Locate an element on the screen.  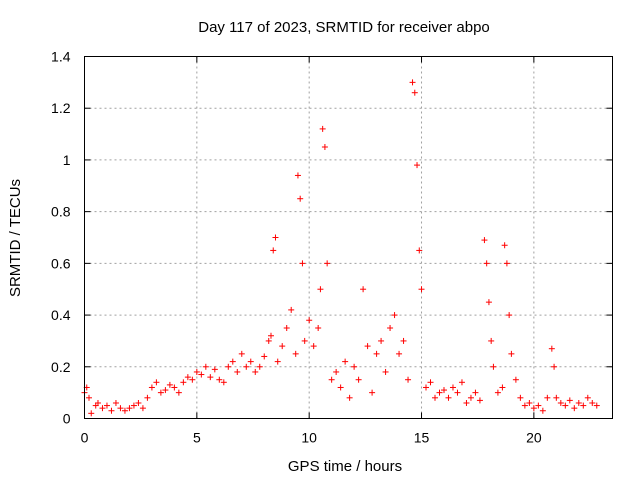
y-tick-label: 0.8 is located at coordinates (61, 212).